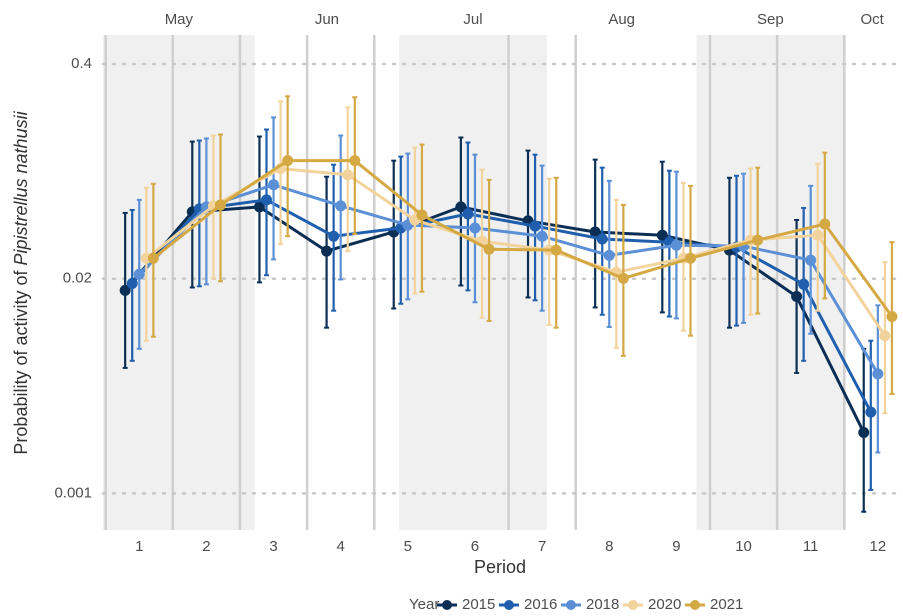  I want to click on x-tick-label: 5, so click(408, 546).